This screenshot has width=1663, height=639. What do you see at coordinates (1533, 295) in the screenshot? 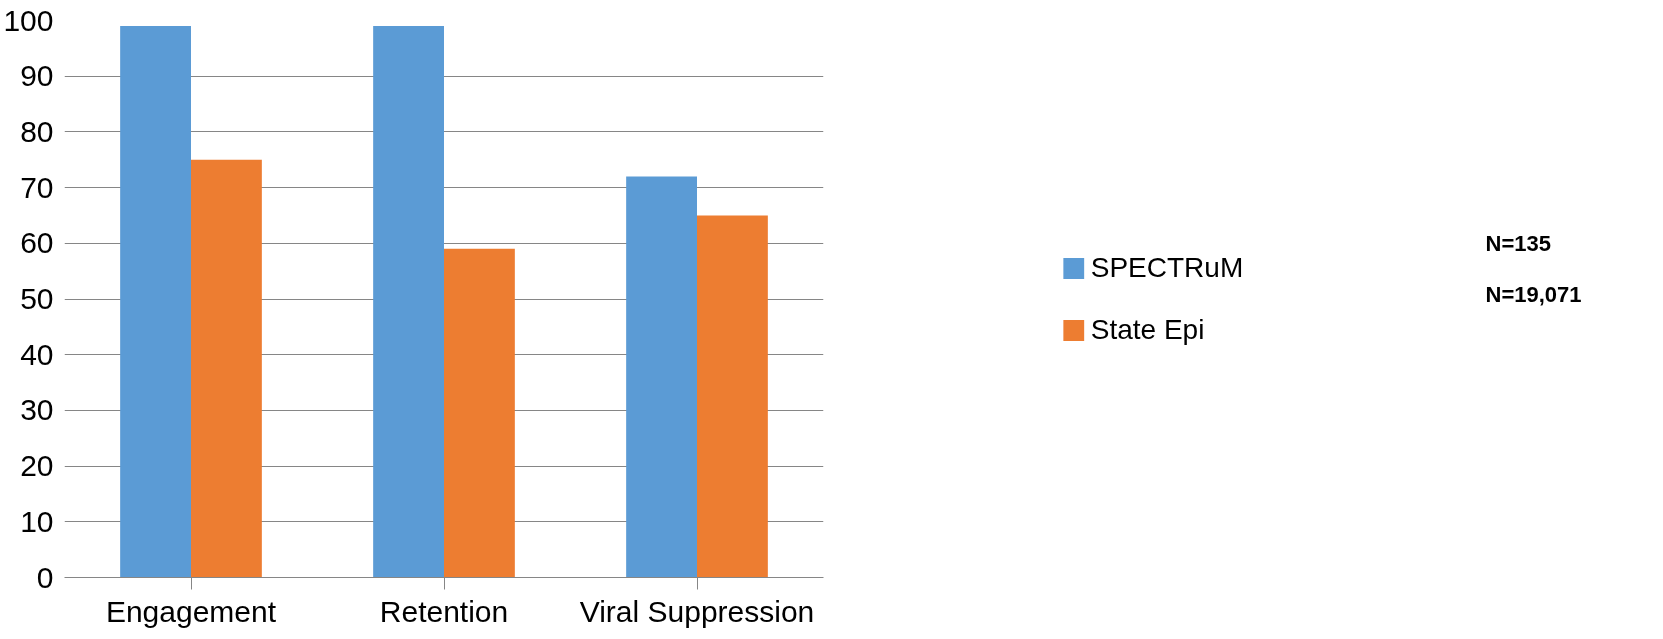
I see `text: N=19,071` at bounding box center [1533, 295].